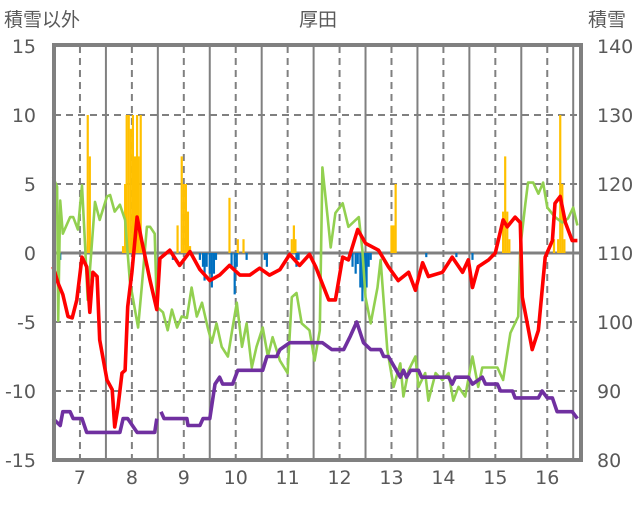 The height and width of the screenshot is (505, 636). I want to click on y-right-tick-label: 80, so click(609, 461).